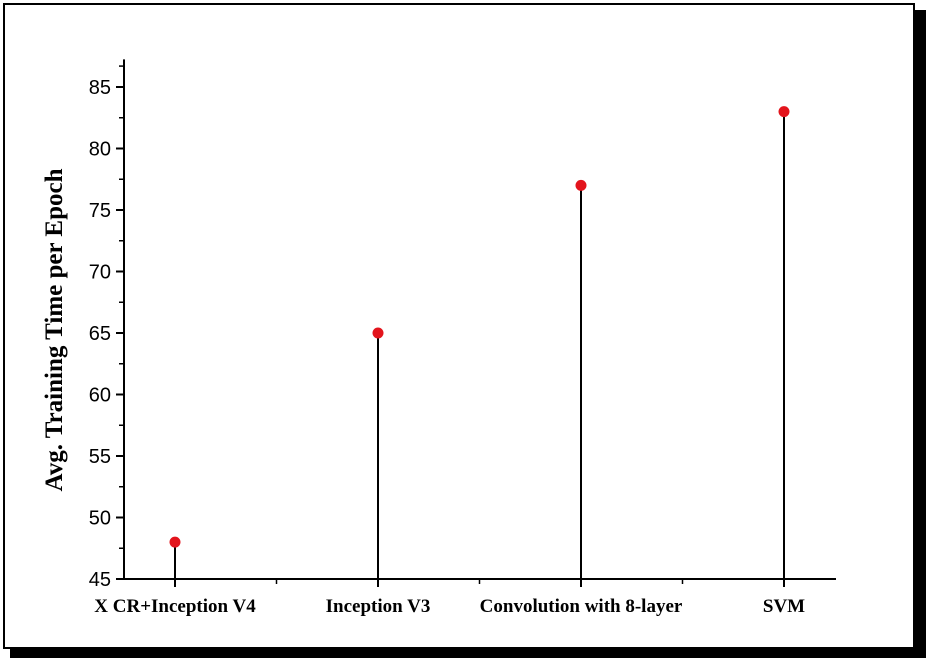  What do you see at coordinates (100, 519) in the screenshot?
I see `y-tick-label: 50` at bounding box center [100, 519].